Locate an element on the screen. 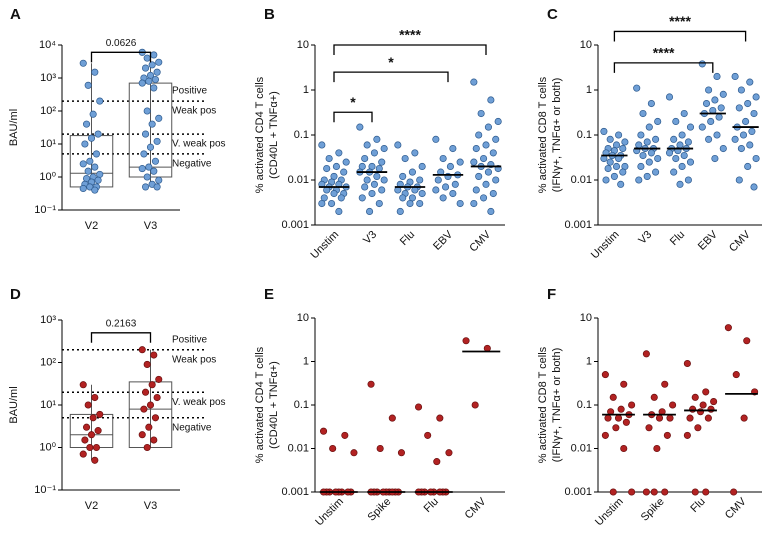 The image size is (767, 551). significance-label: 0.0626 is located at coordinates (121, 43).